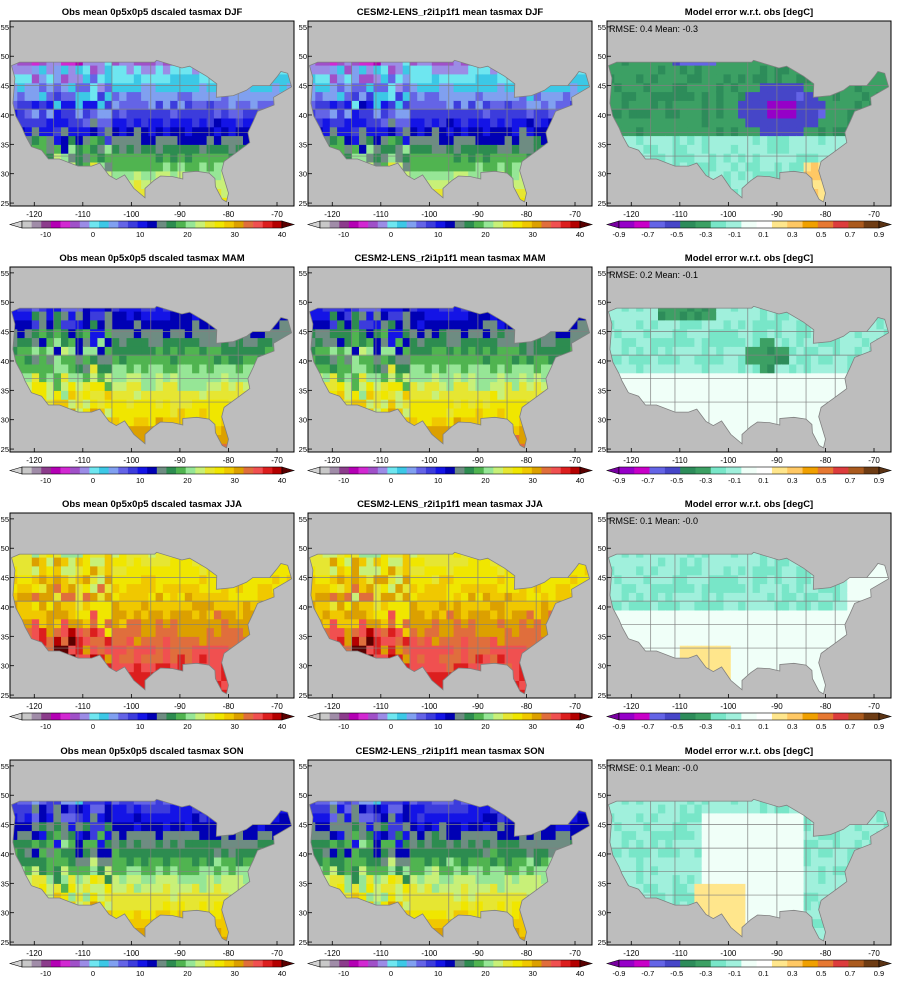 This screenshot has height=1005, width=900. Describe the element at coordinates (653, 29) in the screenshot. I see `stats-text: RMSE: 0.4 Mean: -0.3` at that location.